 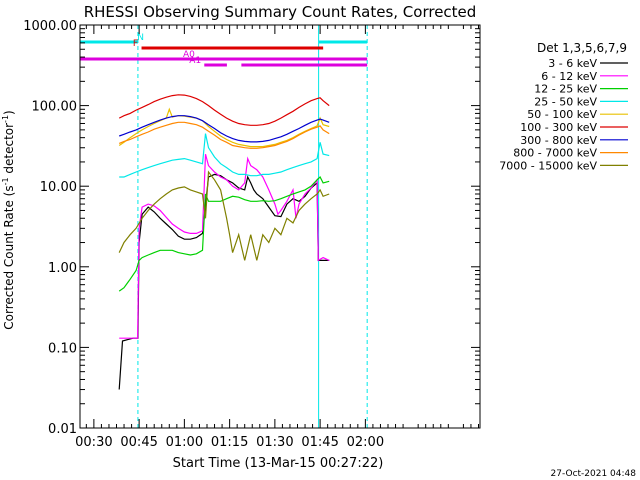 I want to click on legend-label: 300 - 800 keV, so click(x=558, y=140).